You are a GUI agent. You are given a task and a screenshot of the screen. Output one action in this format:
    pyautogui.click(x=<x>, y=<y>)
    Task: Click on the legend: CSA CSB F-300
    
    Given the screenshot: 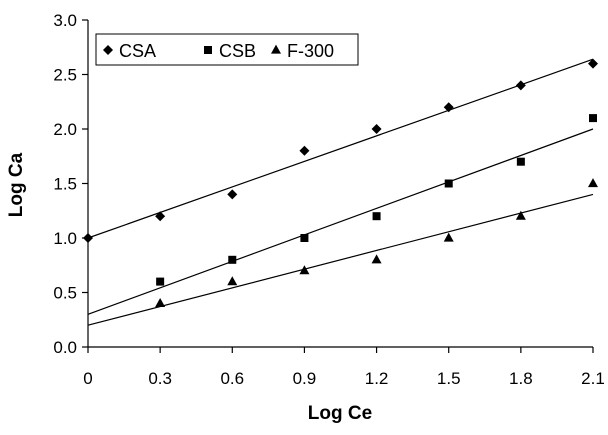 What is the action you would take?
    pyautogui.click(x=227, y=49)
    